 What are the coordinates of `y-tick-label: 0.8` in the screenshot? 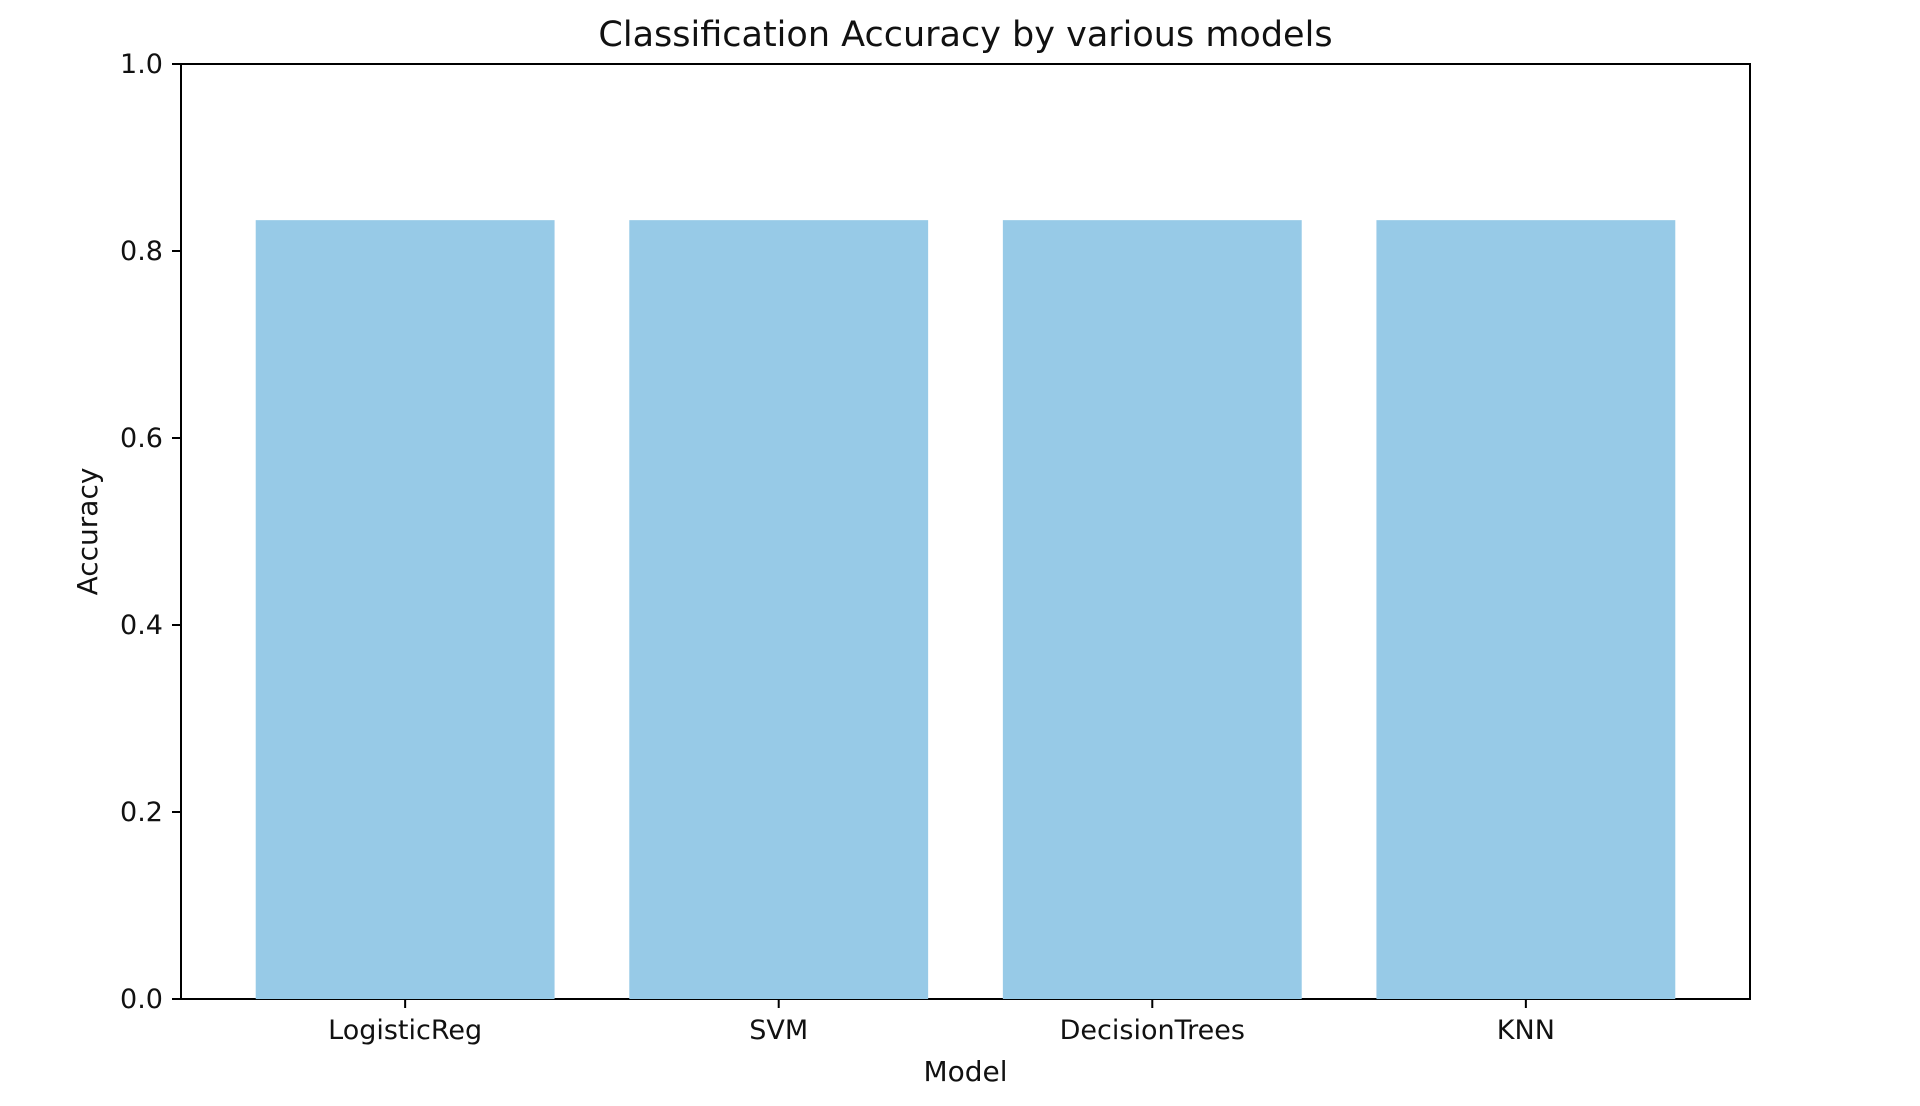 It's located at (141, 251).